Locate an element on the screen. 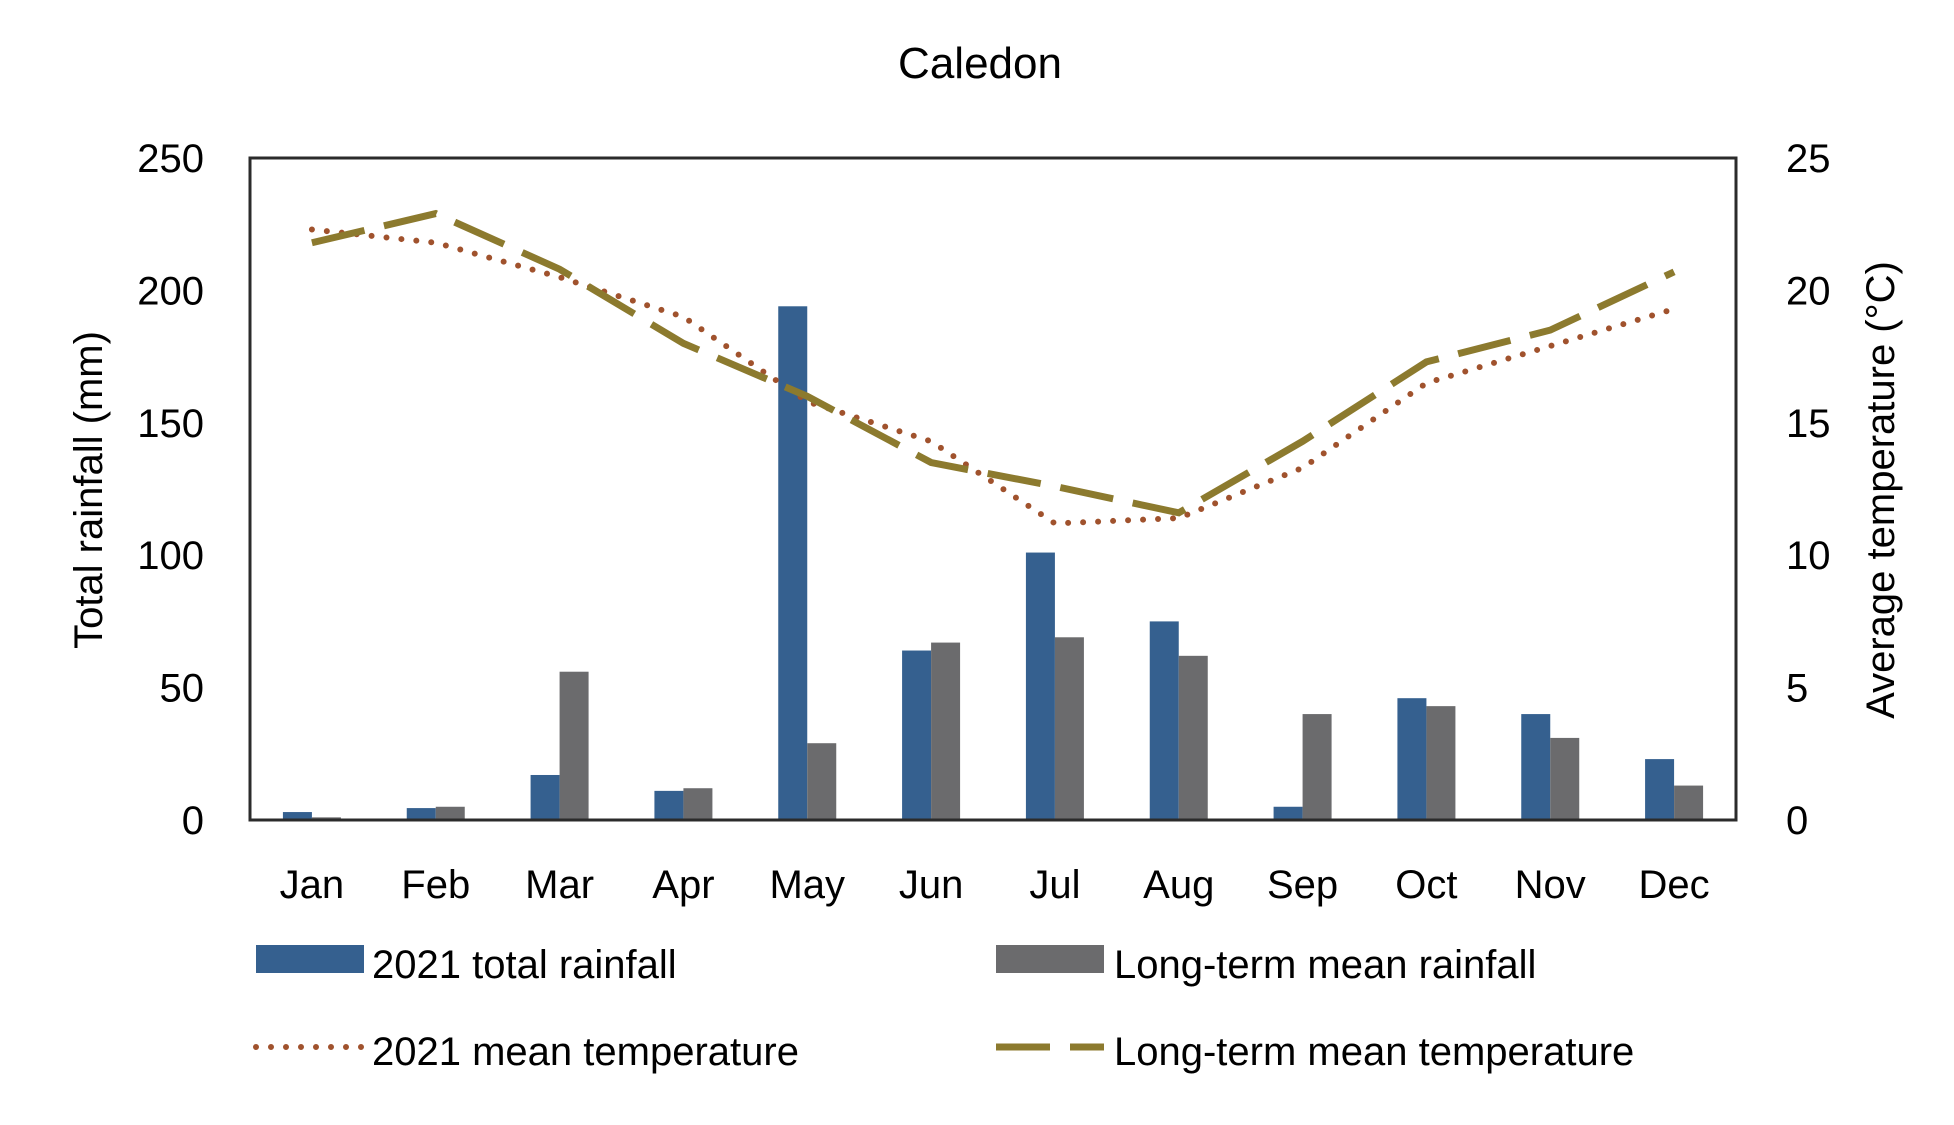 This screenshot has height=1125, width=1954. y-tick-left-200: 200 is located at coordinates (170, 291).